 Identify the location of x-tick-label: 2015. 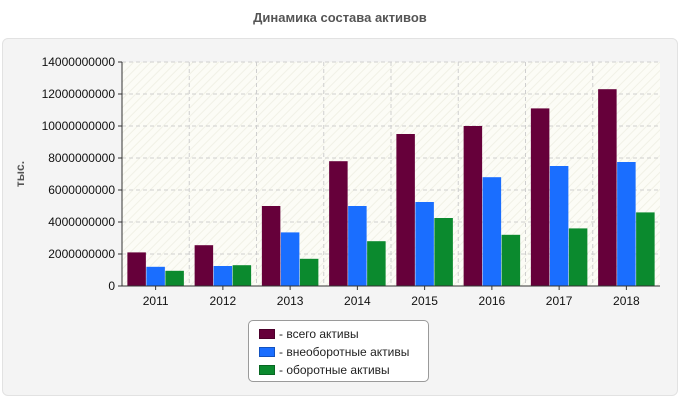
(424, 301).